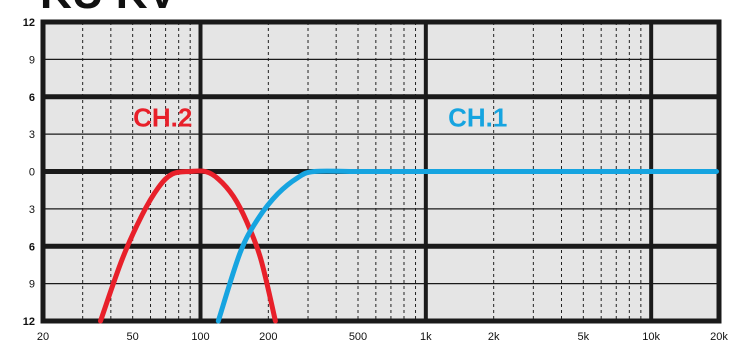  I want to click on x-tick-label: 20k, so click(719, 337).